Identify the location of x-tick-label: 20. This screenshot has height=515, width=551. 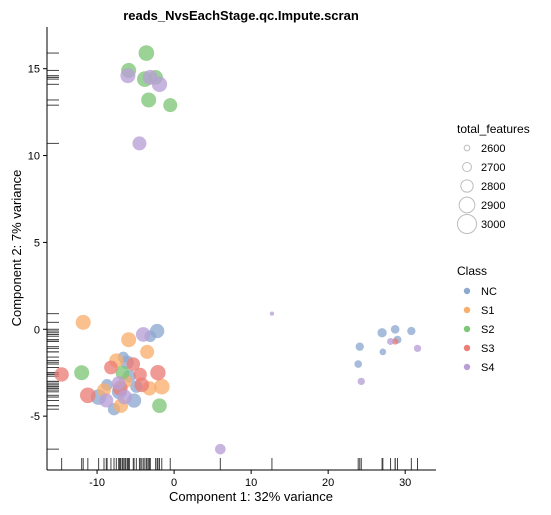
(328, 483).